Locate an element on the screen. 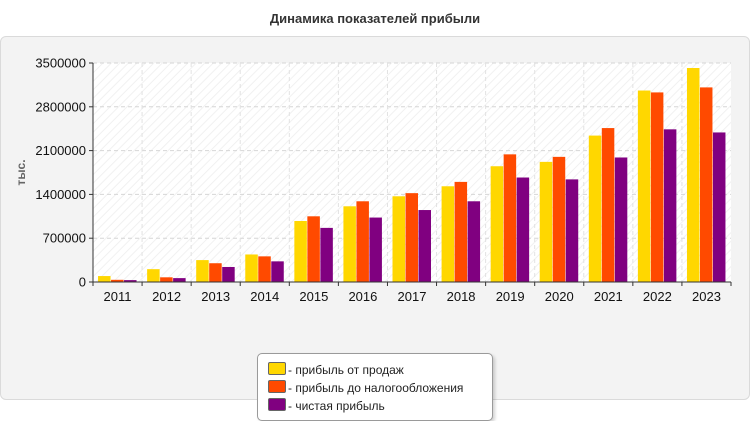 The image size is (750, 421). x-tick-label: 2022 is located at coordinates (657, 296).